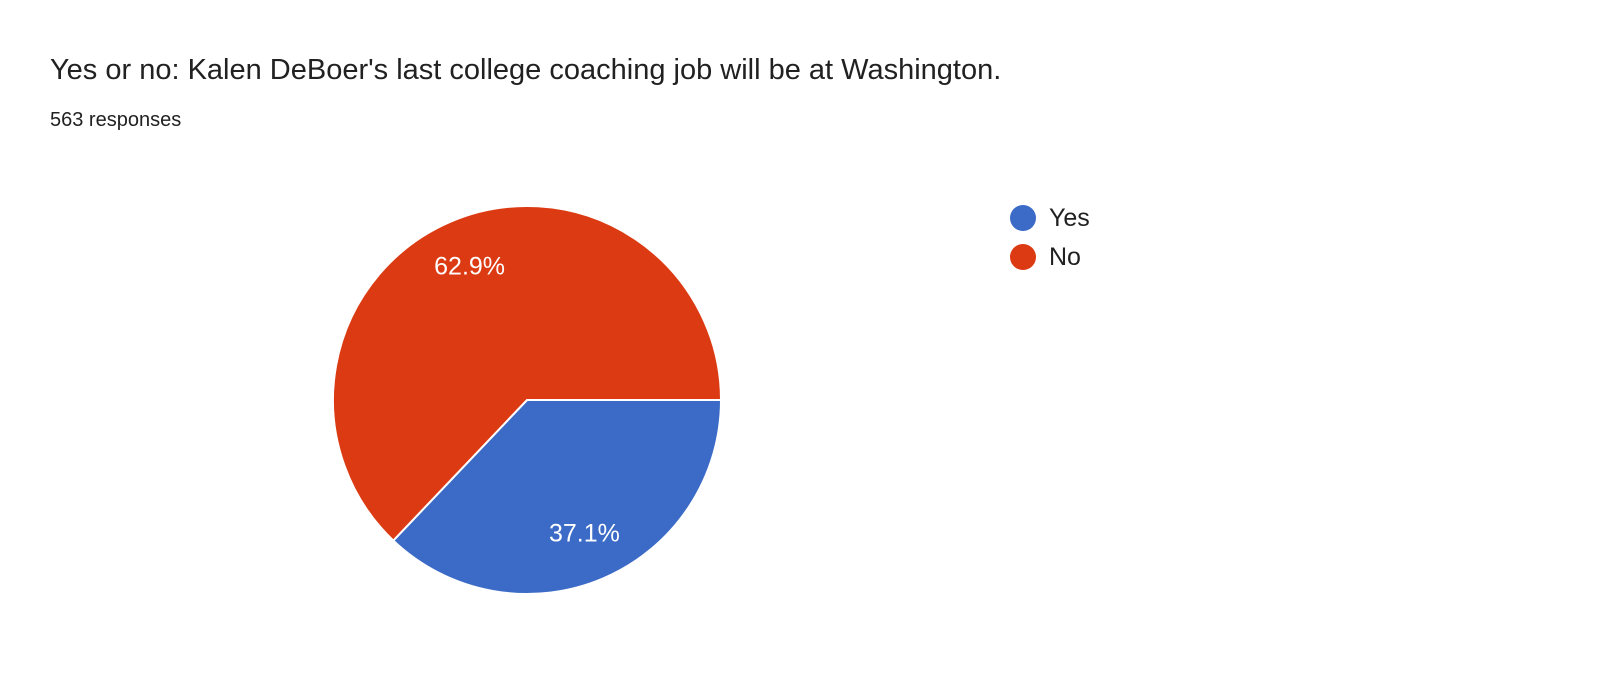 Image resolution: width=1600 pixels, height=673 pixels. Describe the element at coordinates (1050, 237) in the screenshot. I see `chart-legend: Yes No` at that location.